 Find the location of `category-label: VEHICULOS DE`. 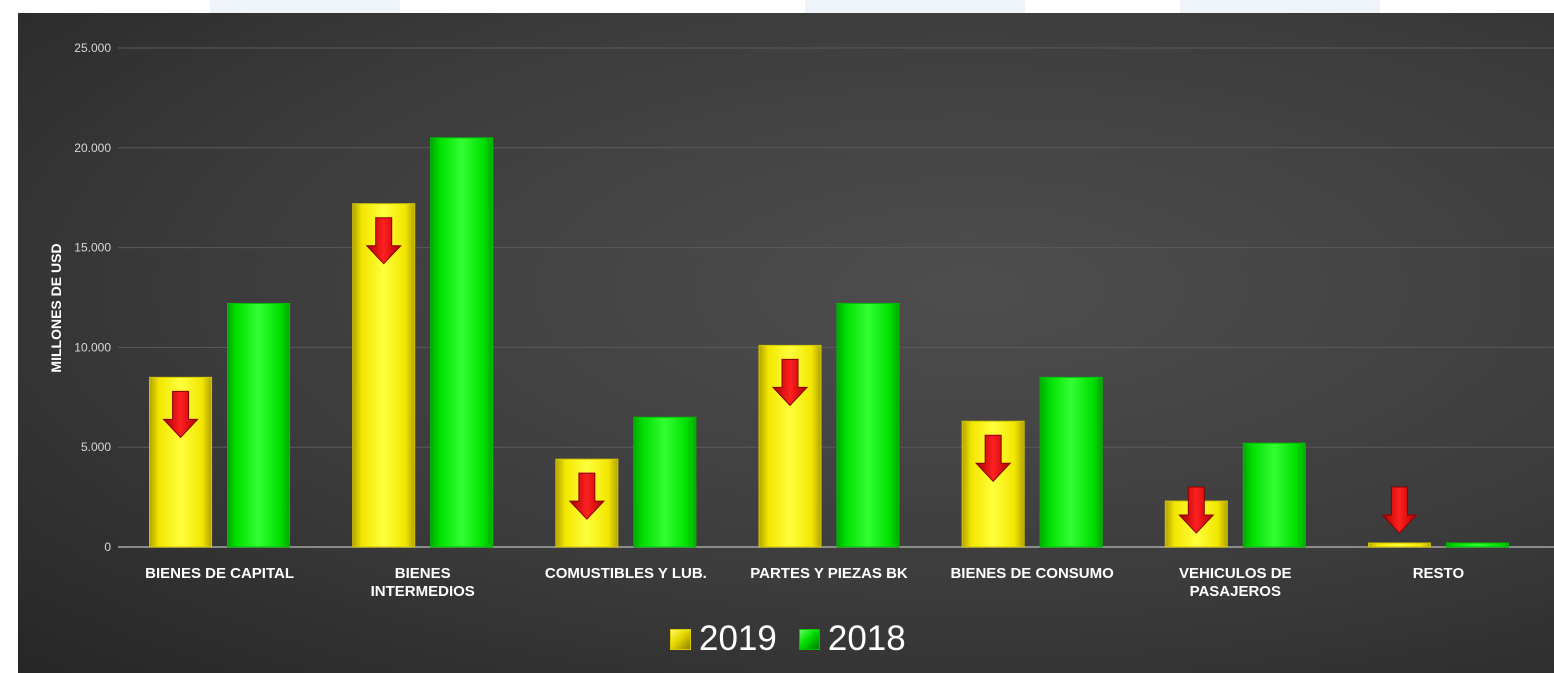

category-label: VEHICULOS DE is located at coordinates (1235, 573).